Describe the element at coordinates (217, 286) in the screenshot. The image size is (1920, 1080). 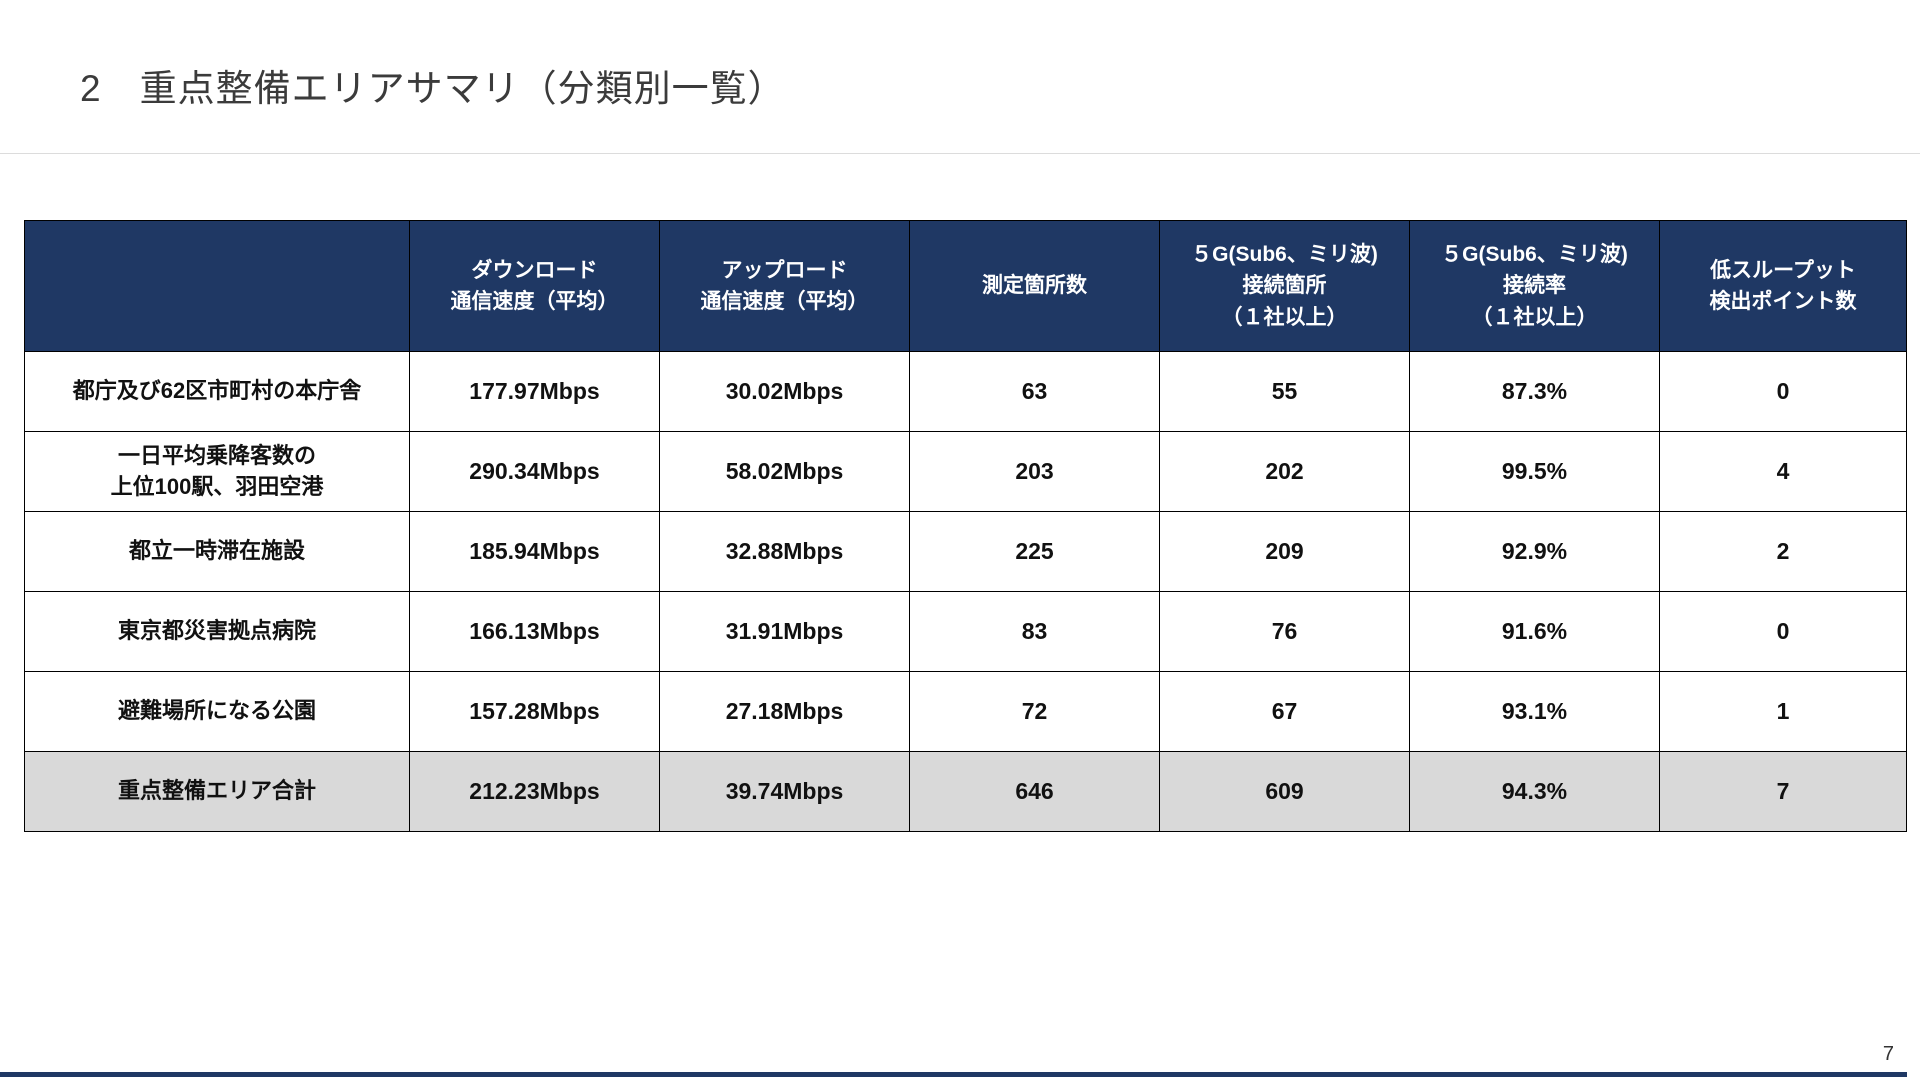
I see `col-header-category` at that location.